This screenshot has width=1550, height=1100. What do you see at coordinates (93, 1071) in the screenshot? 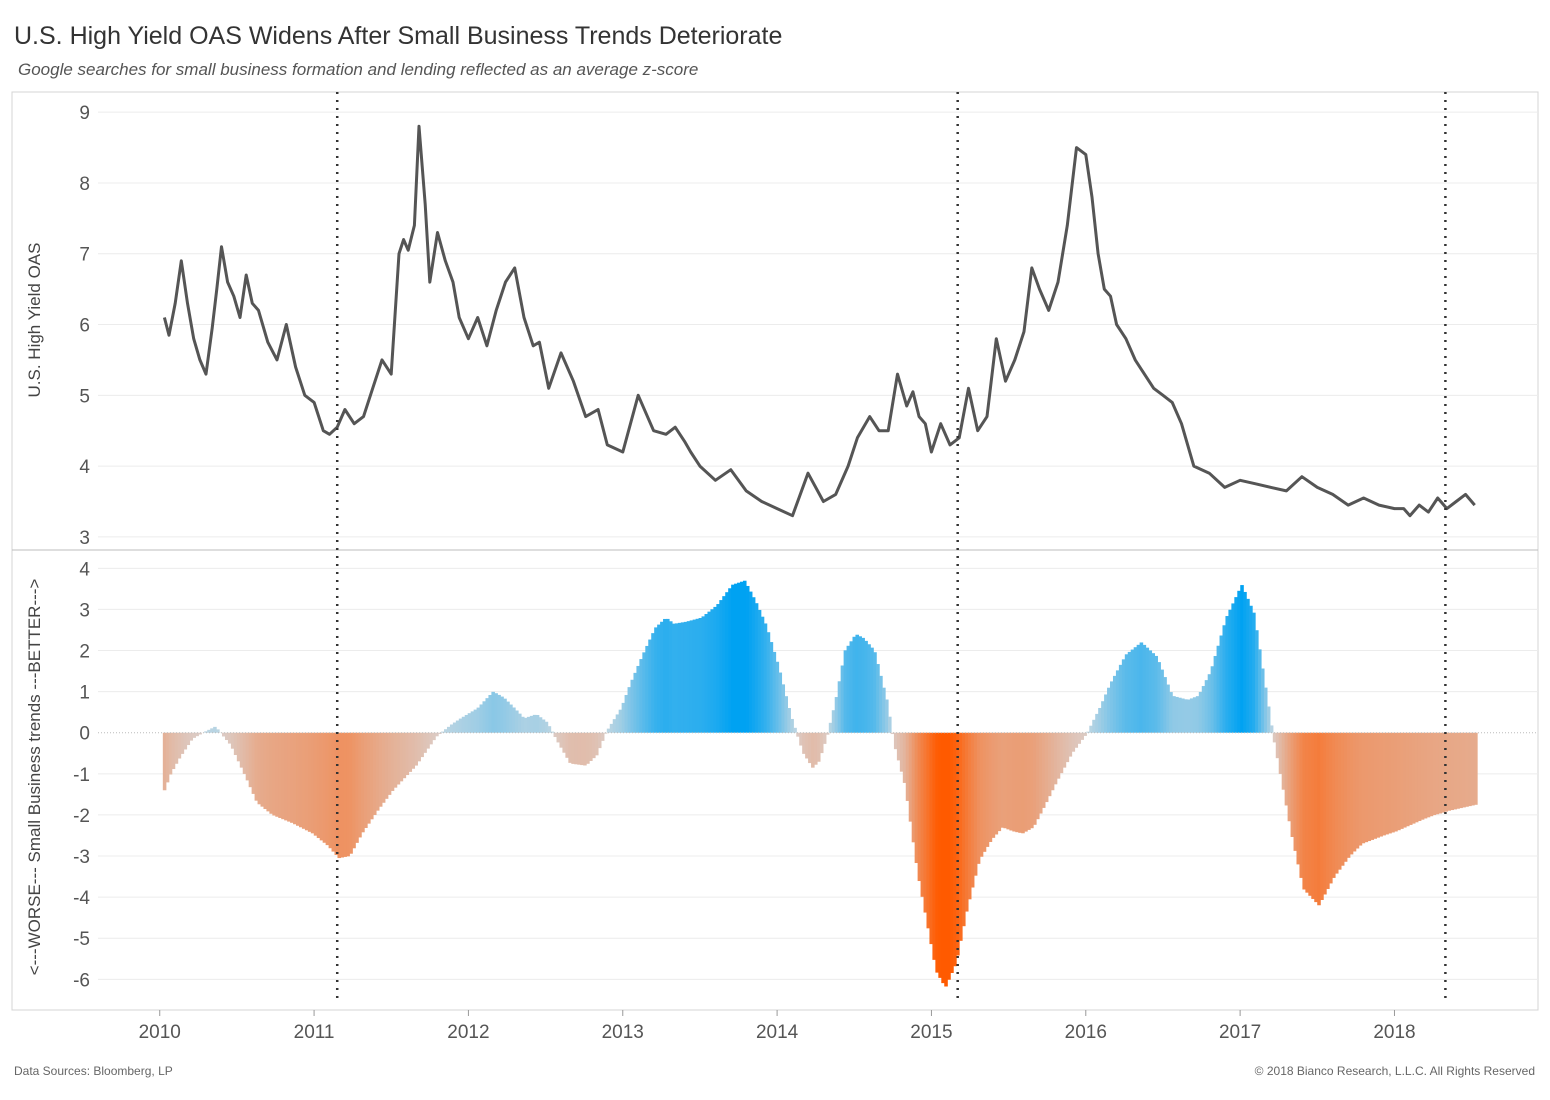
I see `data-source-note: Data Sources: Bloomberg, LP` at bounding box center [93, 1071].